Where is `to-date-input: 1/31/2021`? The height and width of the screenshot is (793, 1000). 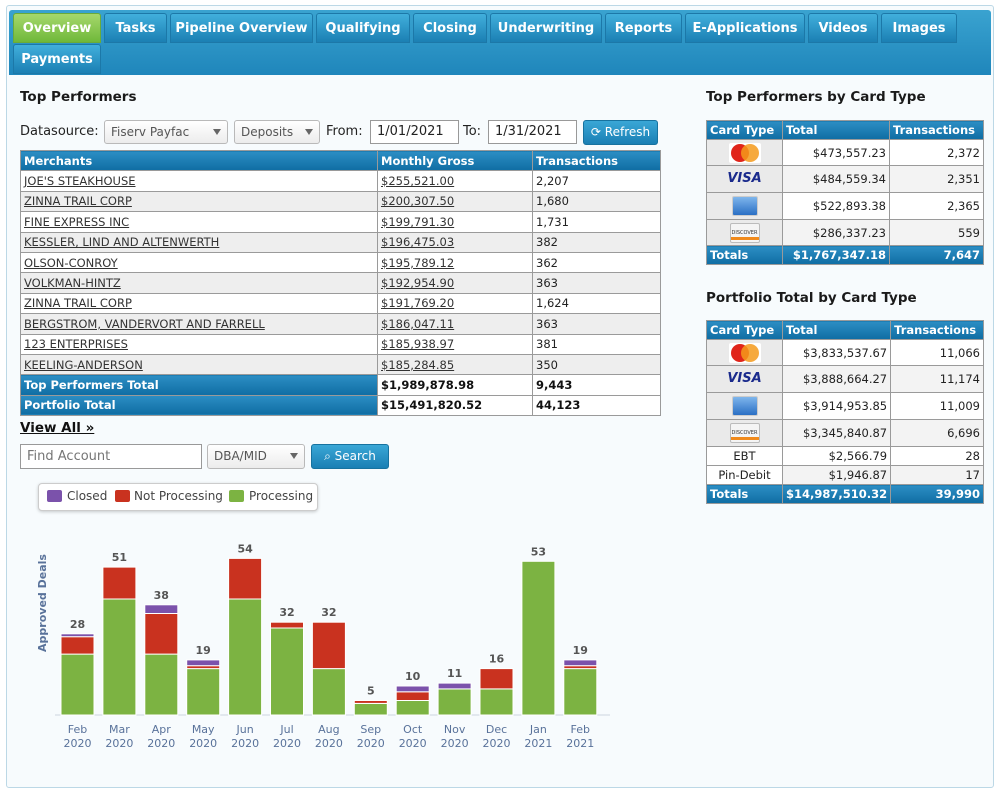 to-date-input: 1/31/2021 is located at coordinates (532, 132).